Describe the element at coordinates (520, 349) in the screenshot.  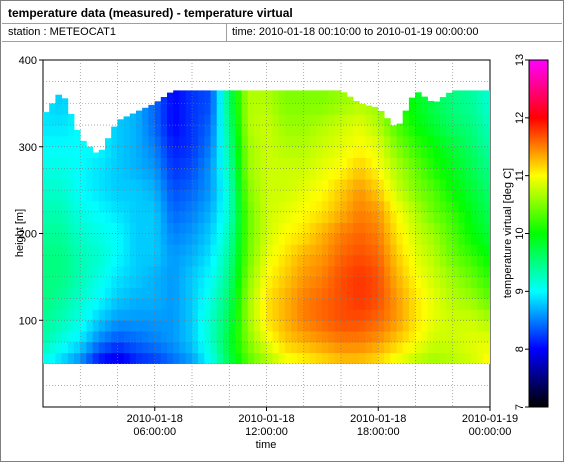
I see `colorbar-tick-label: 8` at that location.